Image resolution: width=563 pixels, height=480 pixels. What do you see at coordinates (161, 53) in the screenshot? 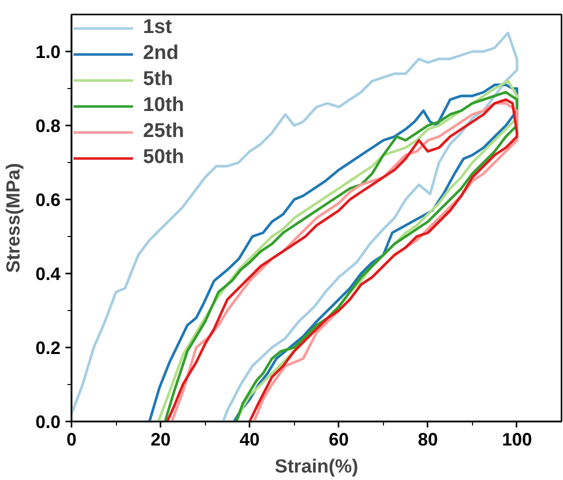
I see `legend-label: 2nd` at bounding box center [161, 53].